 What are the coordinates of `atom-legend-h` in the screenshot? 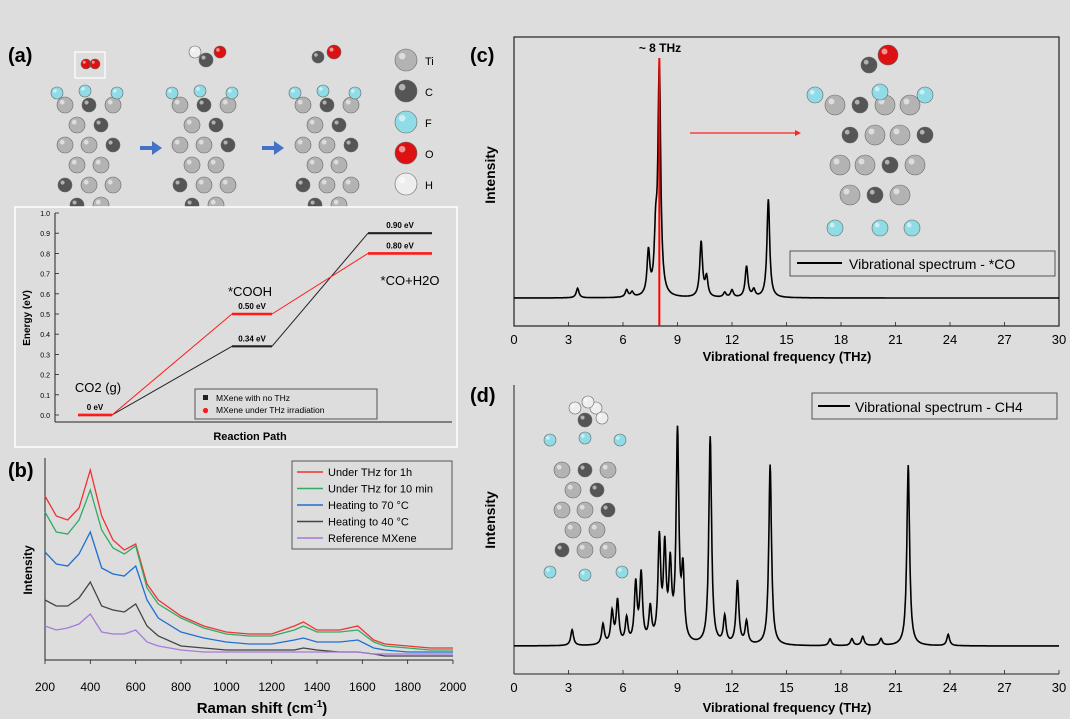 It's located at (406, 184).